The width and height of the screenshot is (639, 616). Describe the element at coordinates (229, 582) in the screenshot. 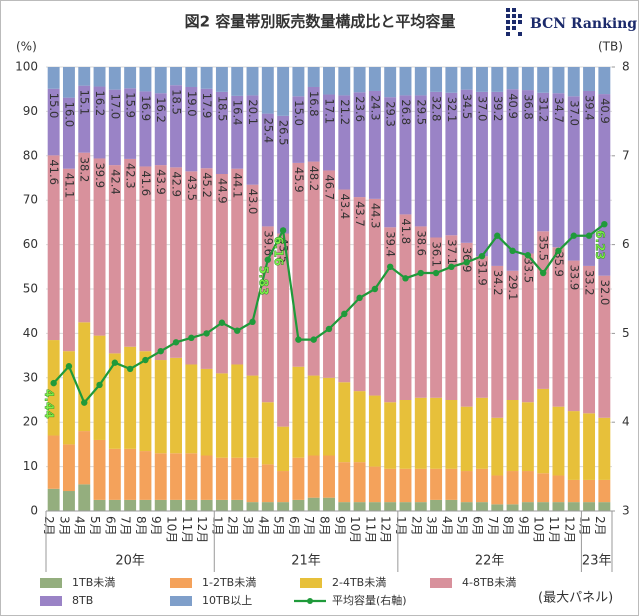

I see `legend-label: 1-2TB未満` at that location.